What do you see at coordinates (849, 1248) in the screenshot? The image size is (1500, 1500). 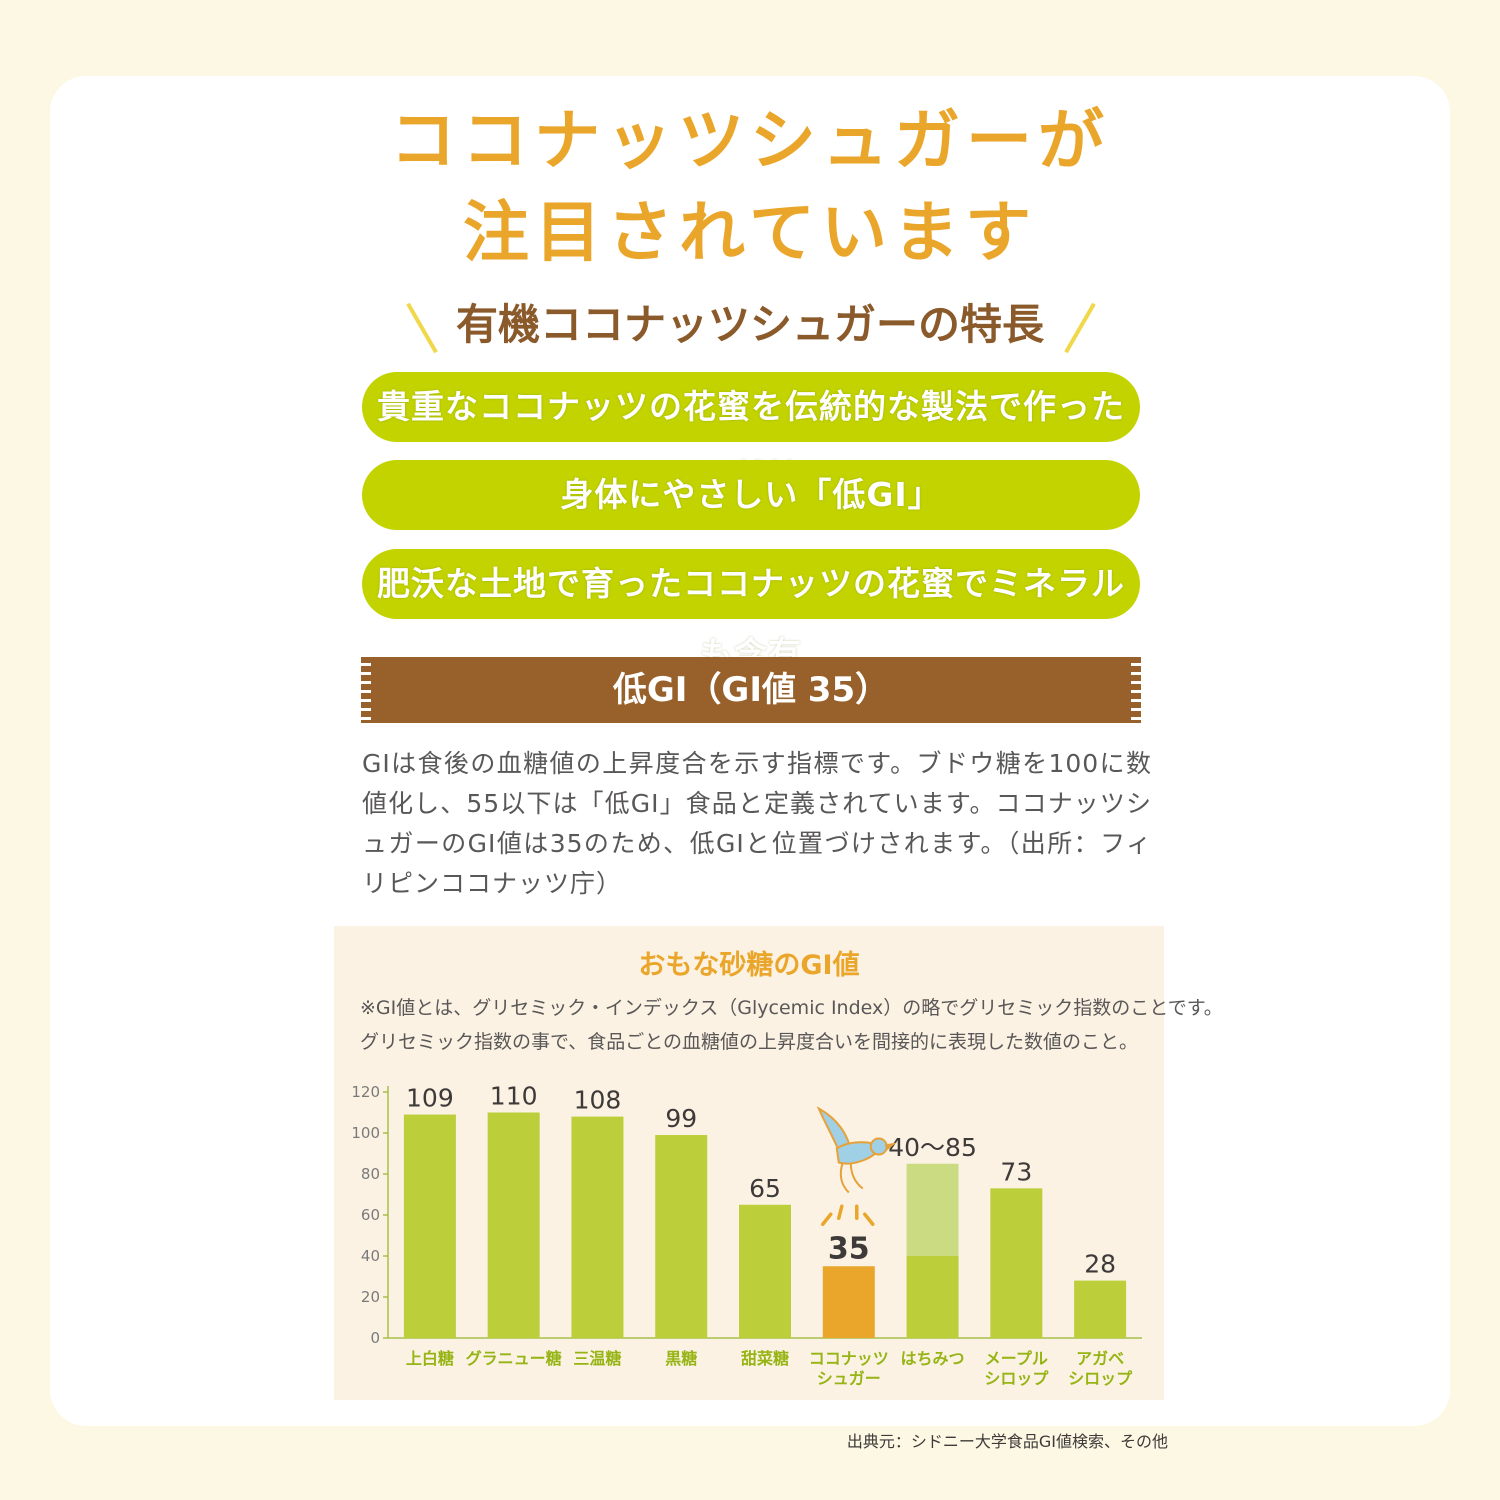 I see `bar-value-label: 35` at bounding box center [849, 1248].